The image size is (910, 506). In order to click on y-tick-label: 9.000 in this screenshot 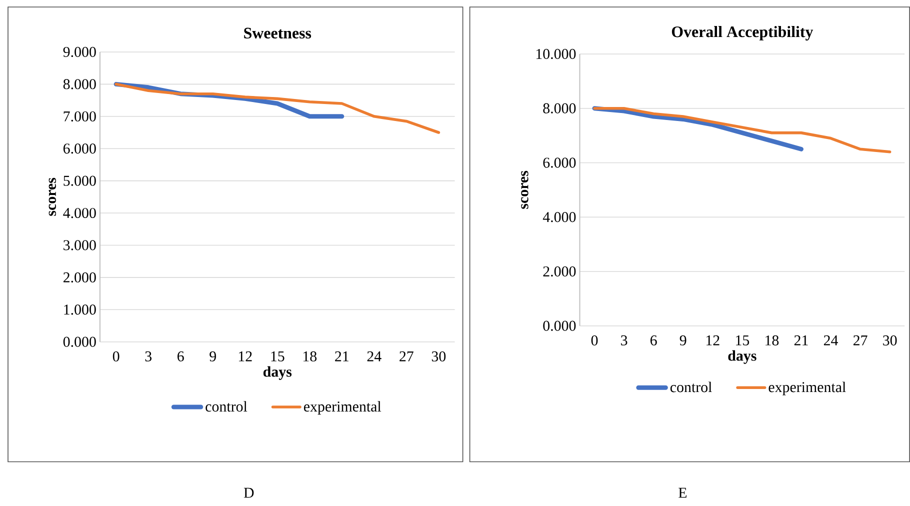, I will do `click(79, 52)`.